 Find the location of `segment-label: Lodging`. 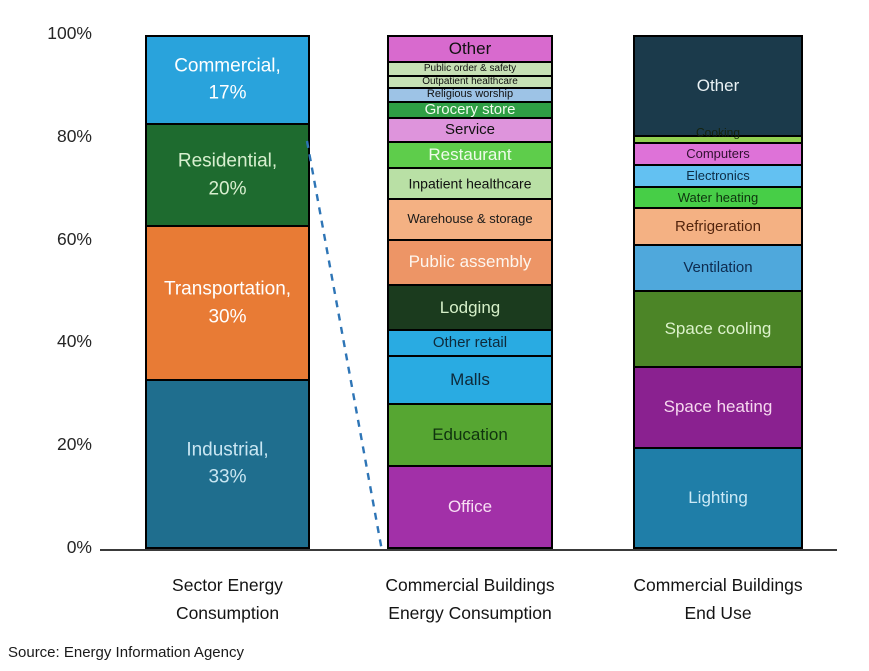

segment-label: Lodging is located at coordinates (470, 307).